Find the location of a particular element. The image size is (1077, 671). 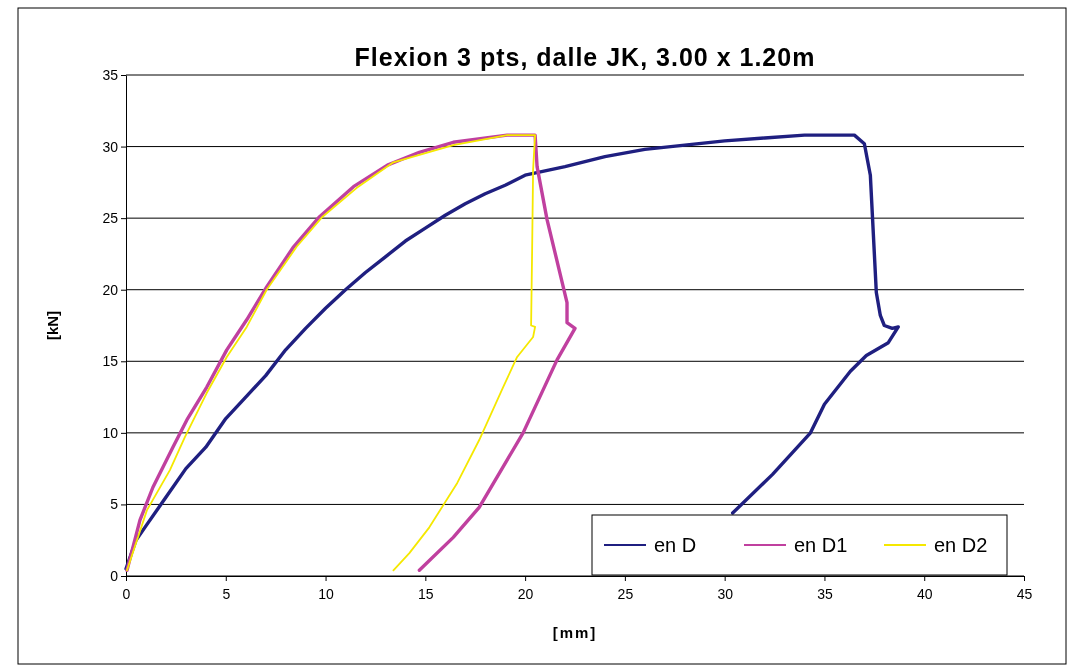

x-tick-label: 25 is located at coordinates (625, 594).